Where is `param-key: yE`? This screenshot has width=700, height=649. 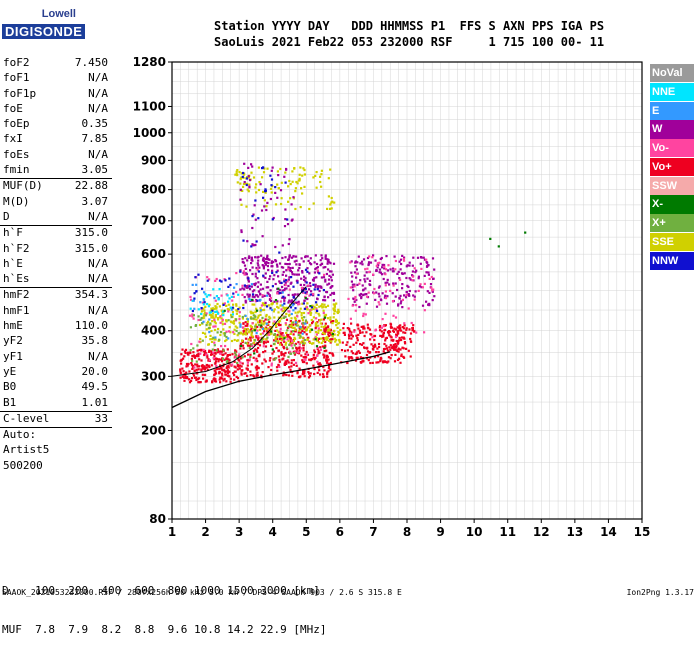
param-key: yE is located at coordinates (10, 371).